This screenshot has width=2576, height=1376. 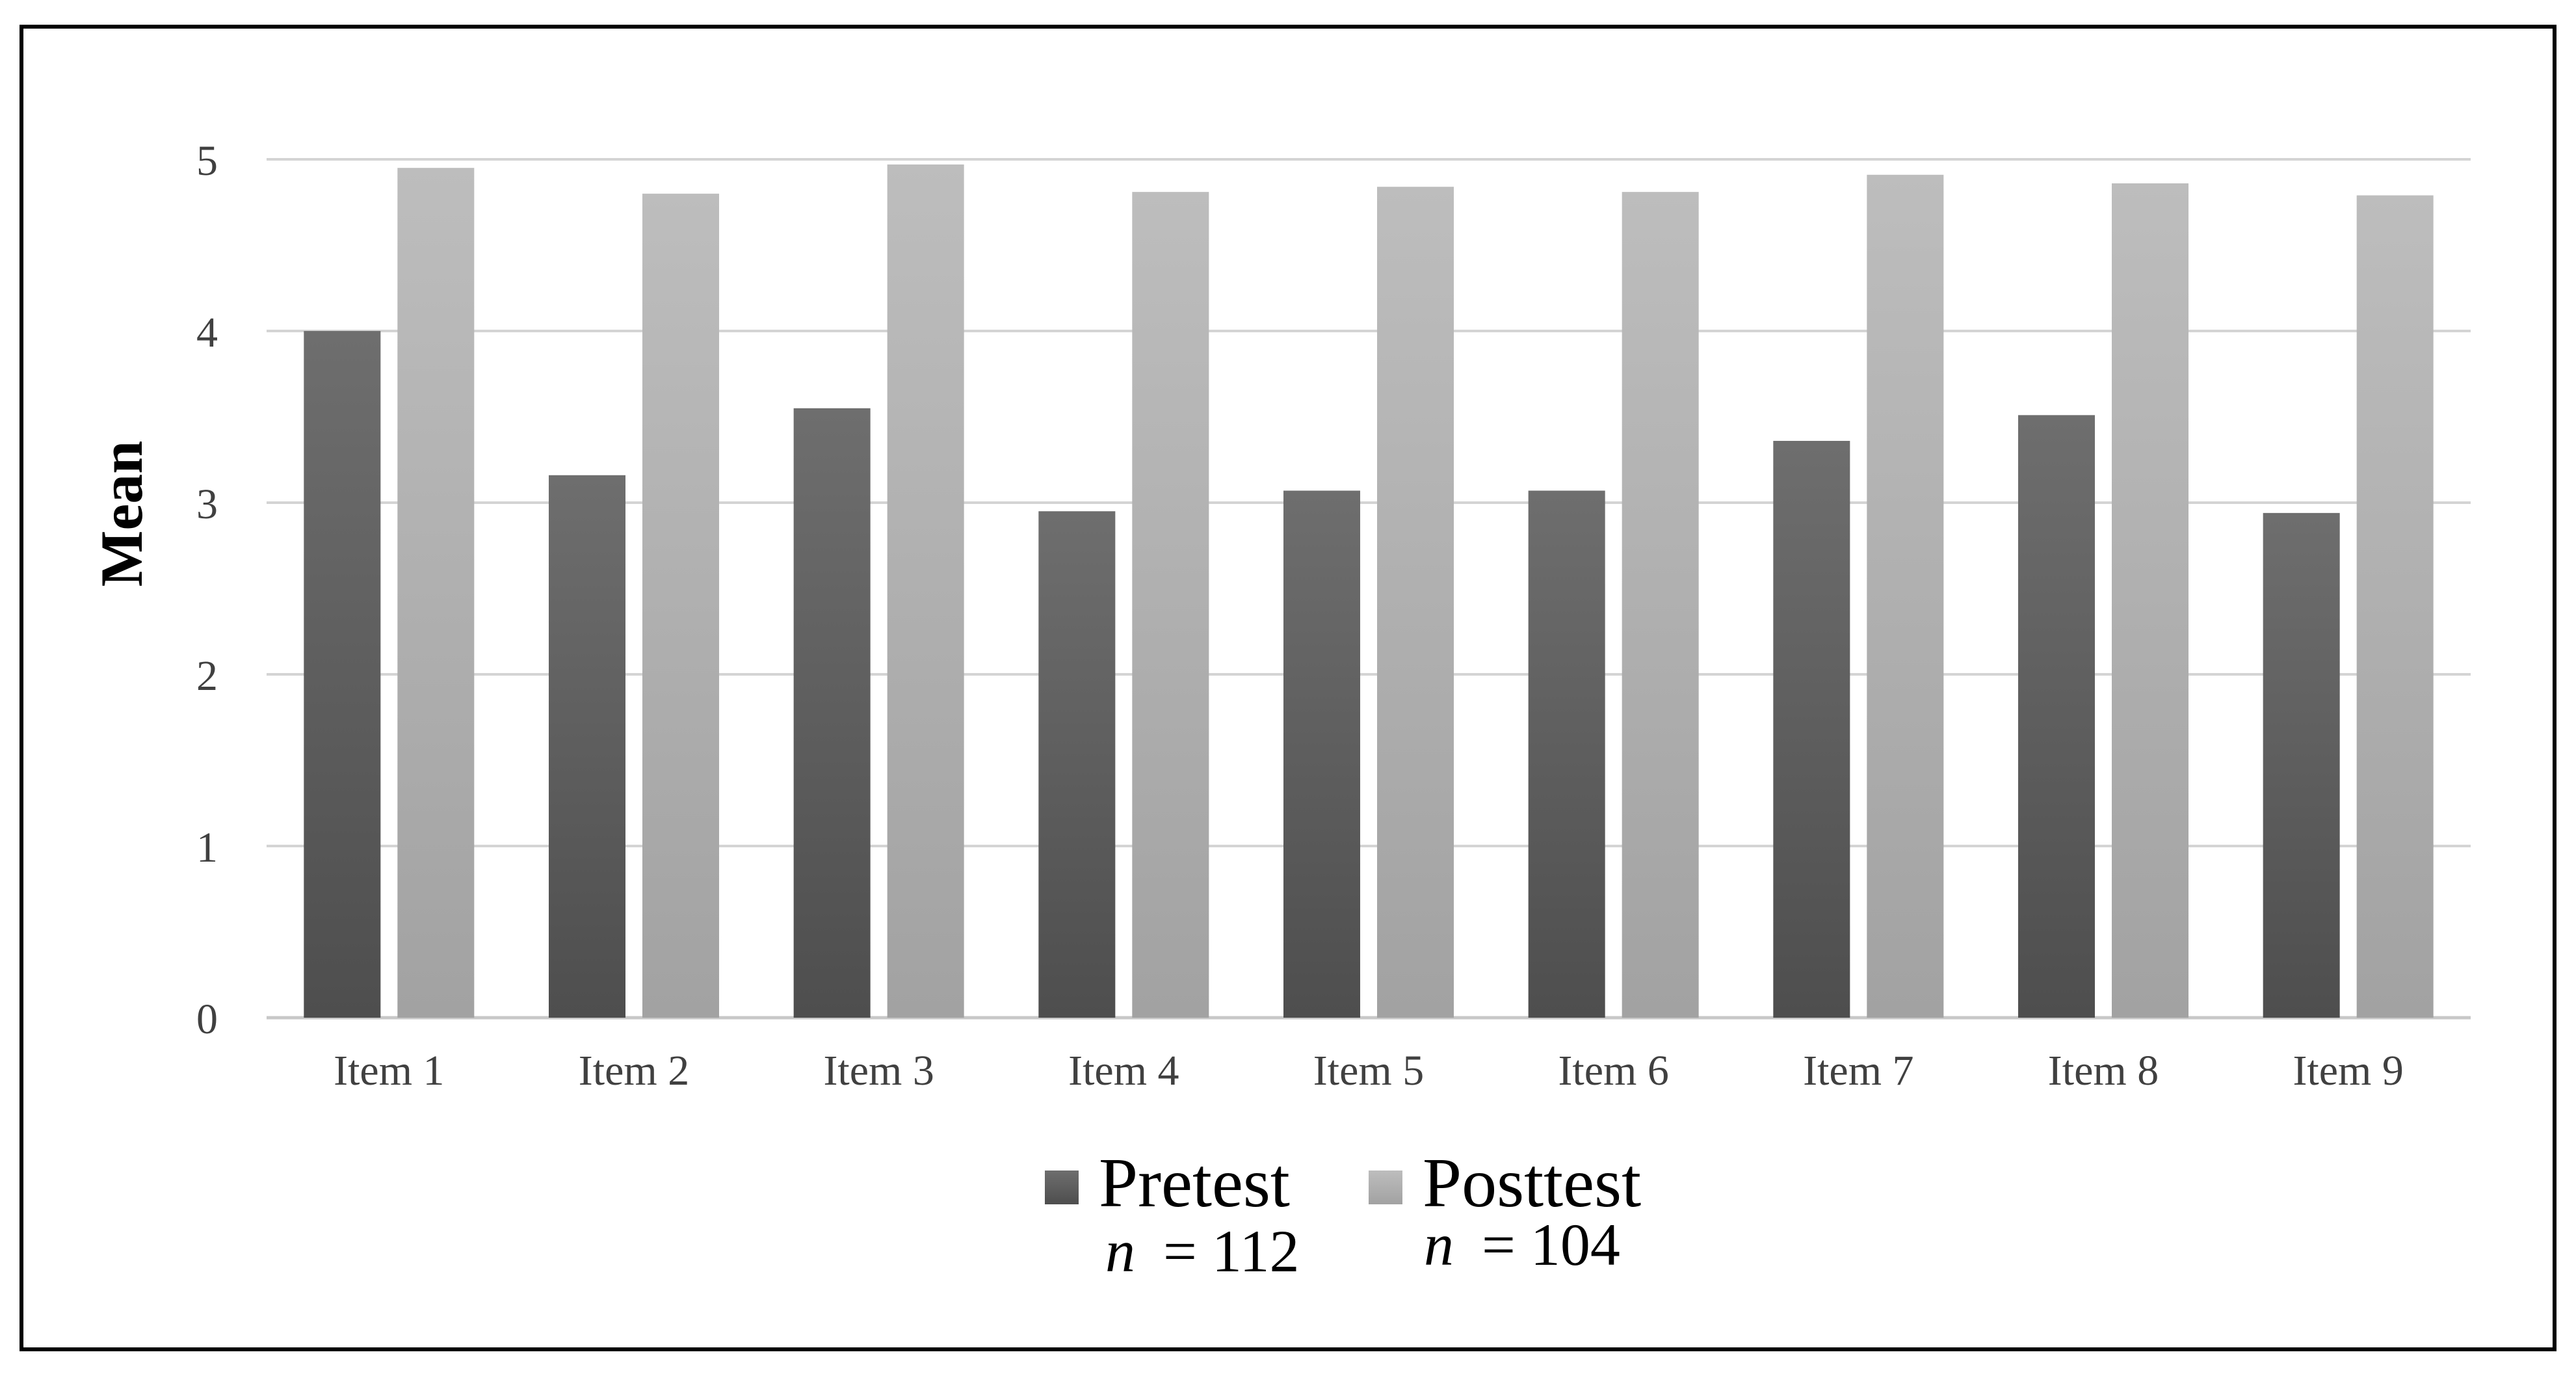 I want to click on y-tick-label: 3, so click(x=207, y=505).